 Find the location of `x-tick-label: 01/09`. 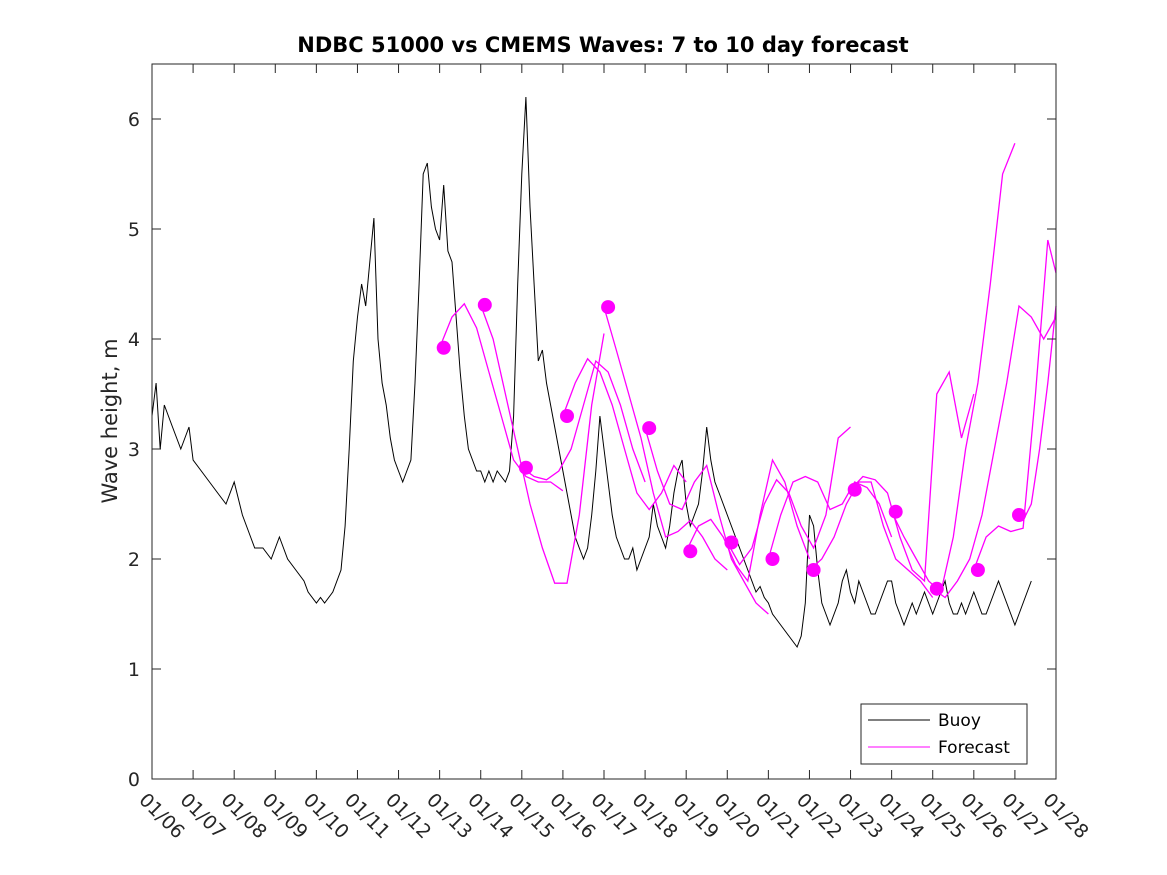

x-tick-label: 01/09 is located at coordinates (285, 816).